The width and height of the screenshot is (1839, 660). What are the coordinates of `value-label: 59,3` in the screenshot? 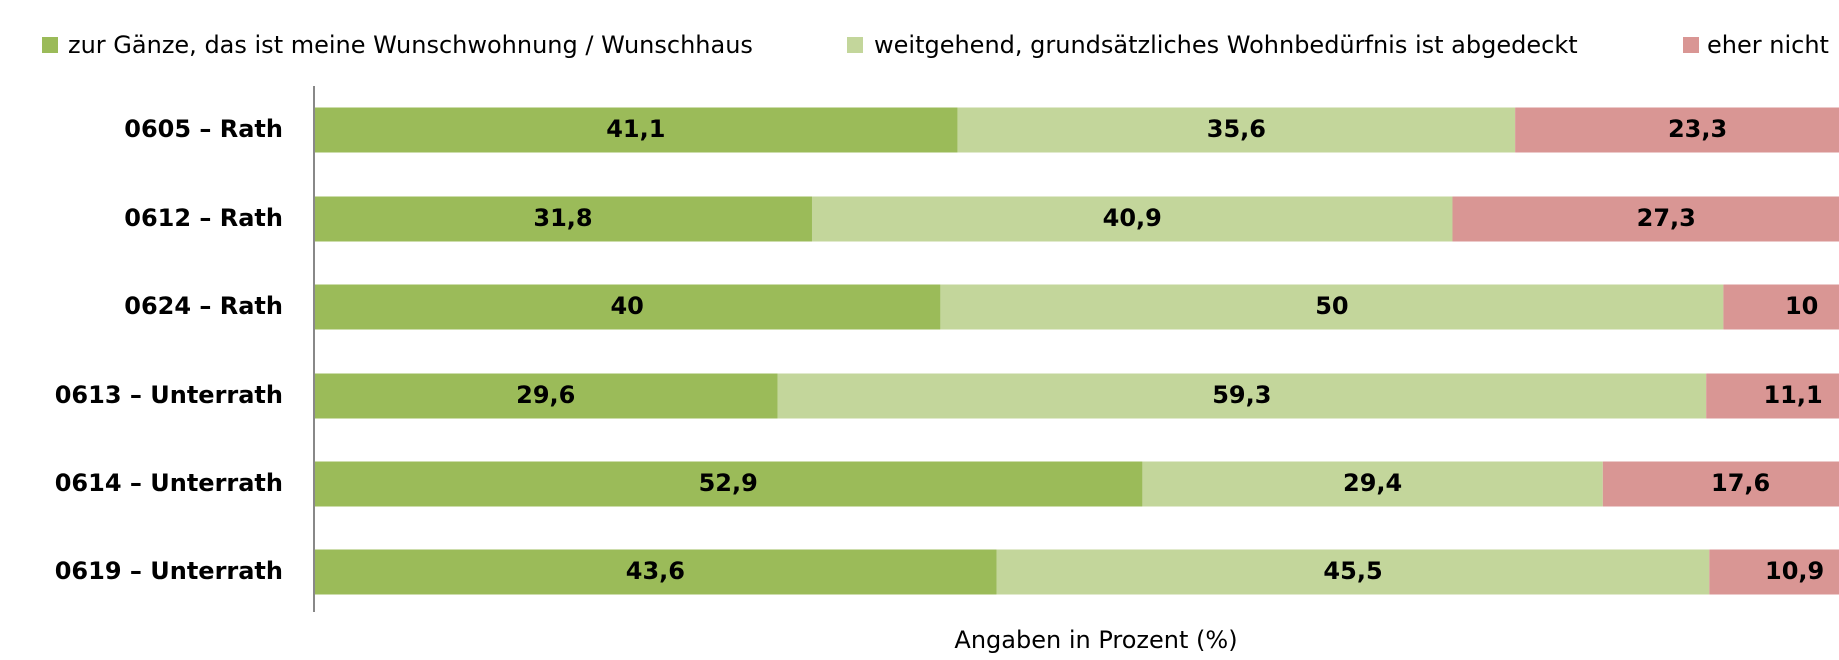 It's located at (1241, 395).